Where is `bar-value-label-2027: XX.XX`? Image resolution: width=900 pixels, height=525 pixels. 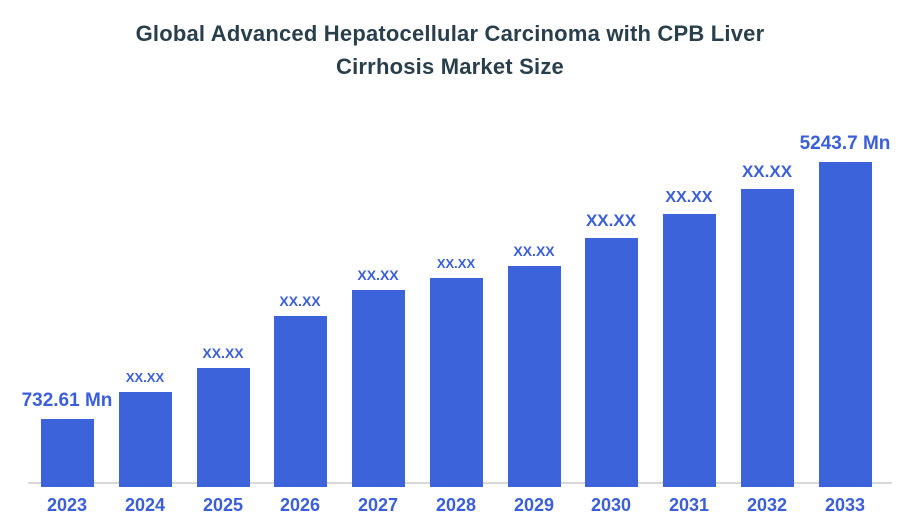 bar-value-label-2027: XX.XX is located at coordinates (378, 274).